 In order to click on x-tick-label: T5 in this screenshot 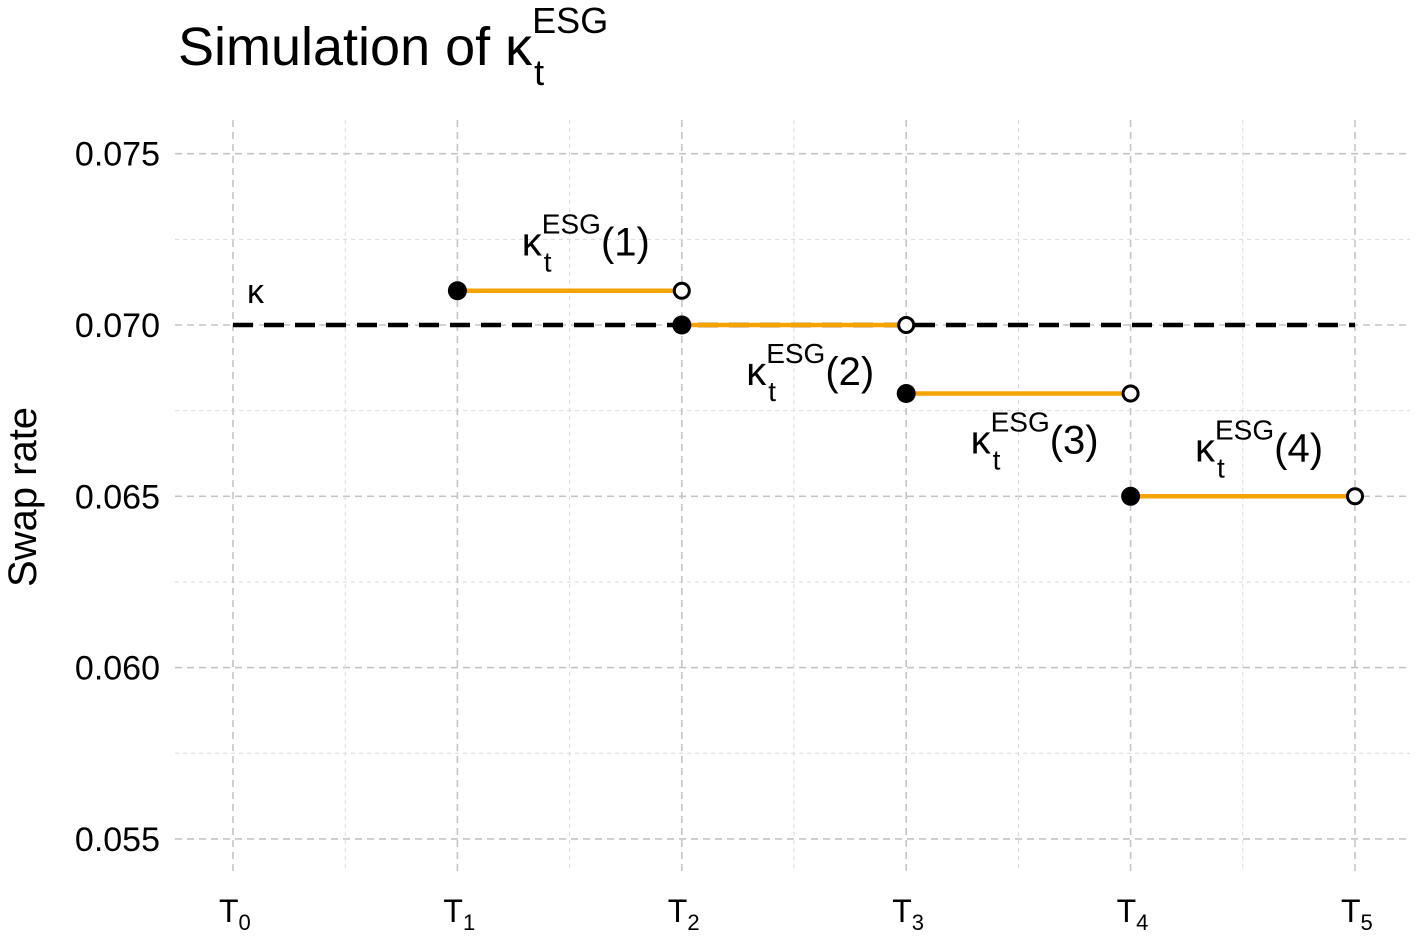, I will do `click(1357, 914)`.